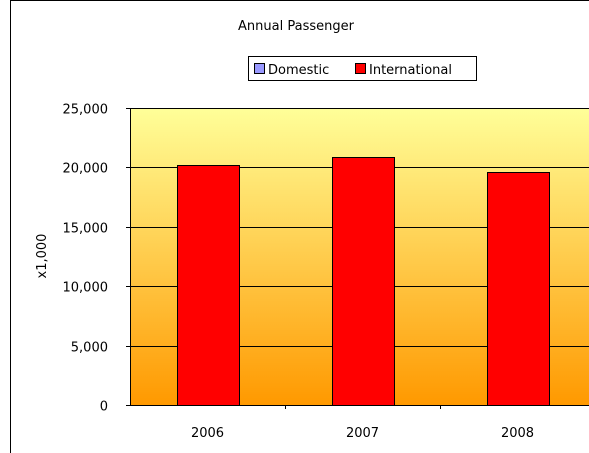 This screenshot has width=589, height=453. I want to click on y-tick-label: 5,000, so click(89, 348).